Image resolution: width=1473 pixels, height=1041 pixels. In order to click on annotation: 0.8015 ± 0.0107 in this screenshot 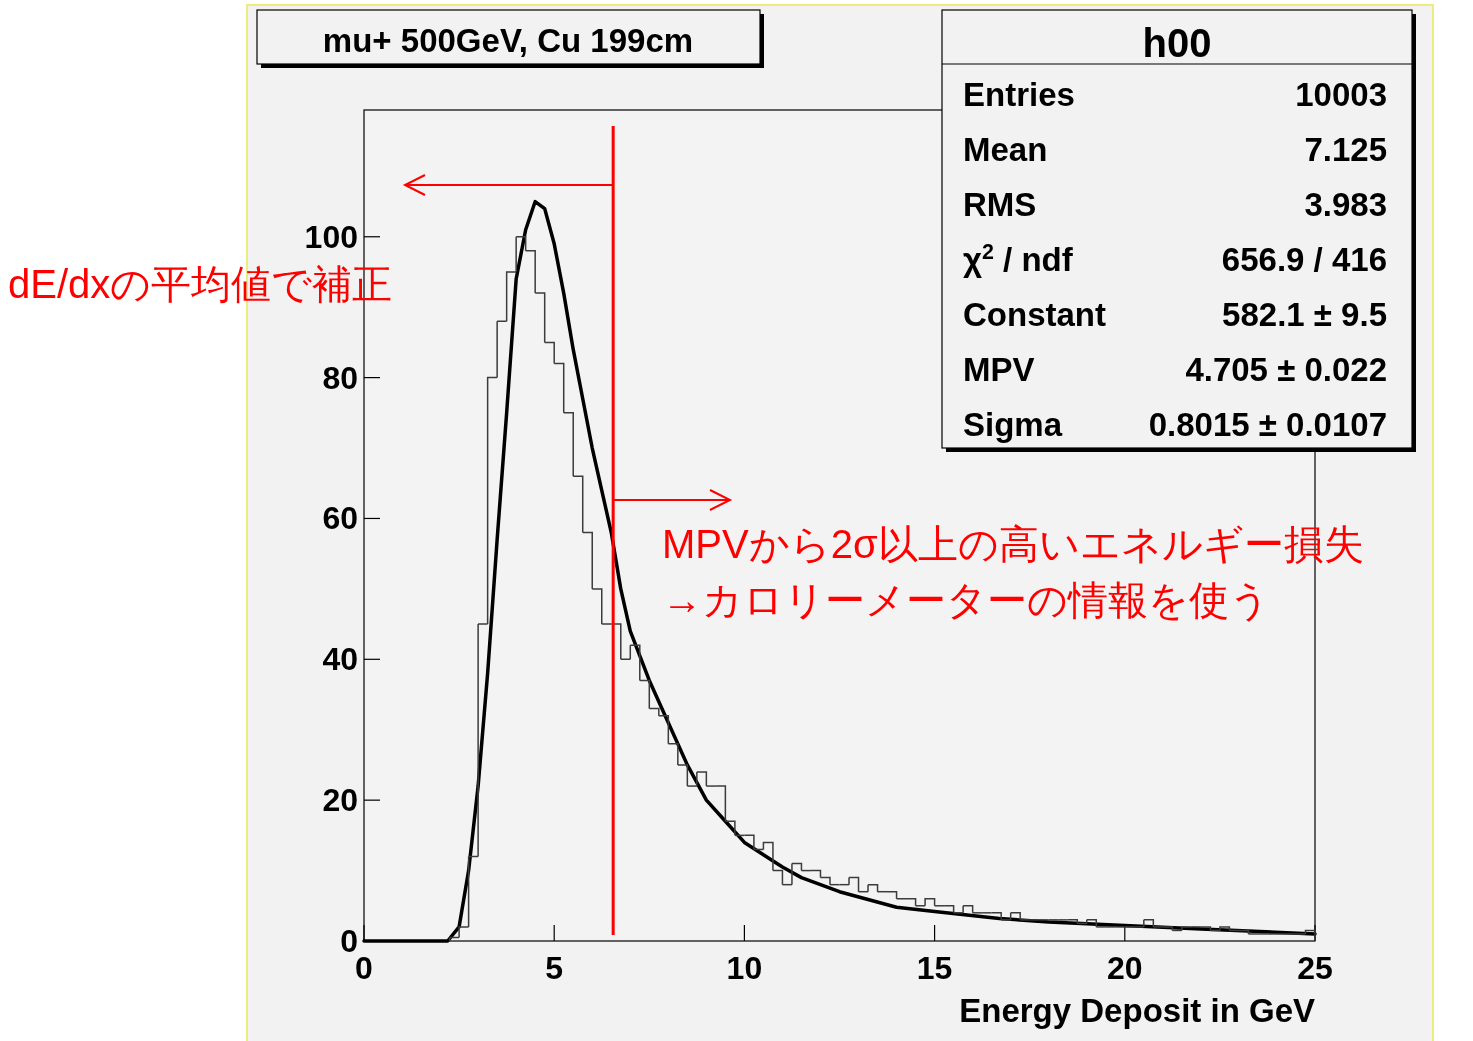, I will do `click(1267, 424)`.